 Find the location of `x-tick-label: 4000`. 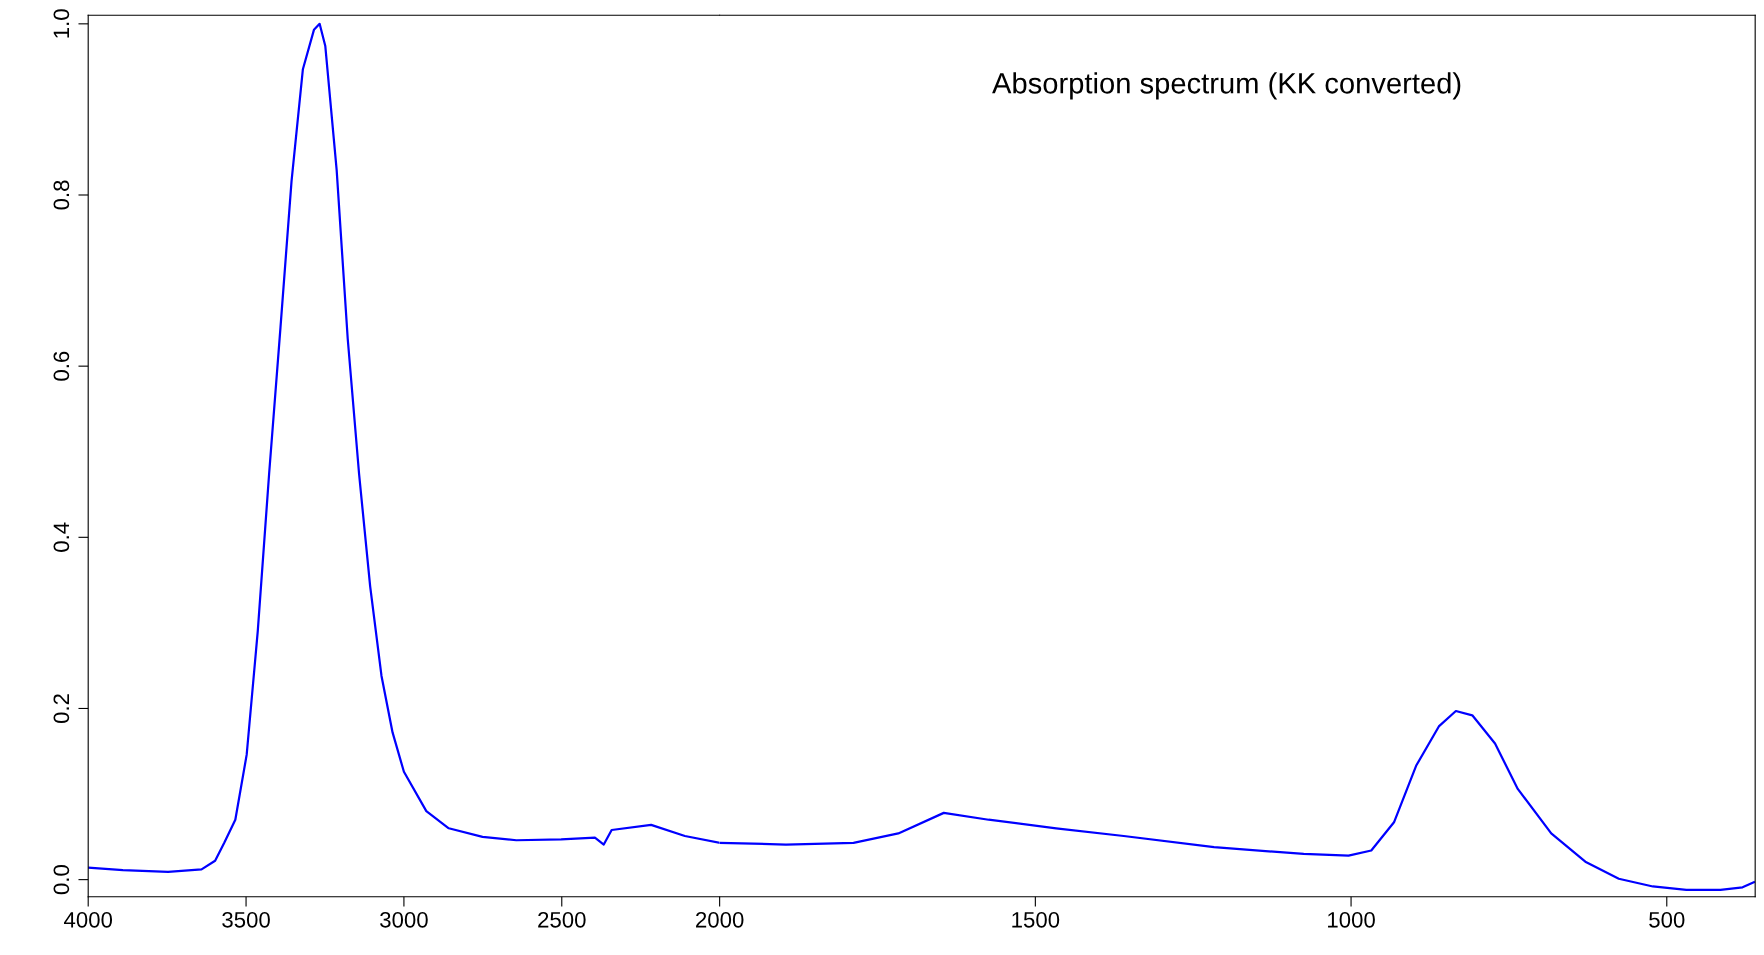

x-tick-label: 4000 is located at coordinates (88, 919).